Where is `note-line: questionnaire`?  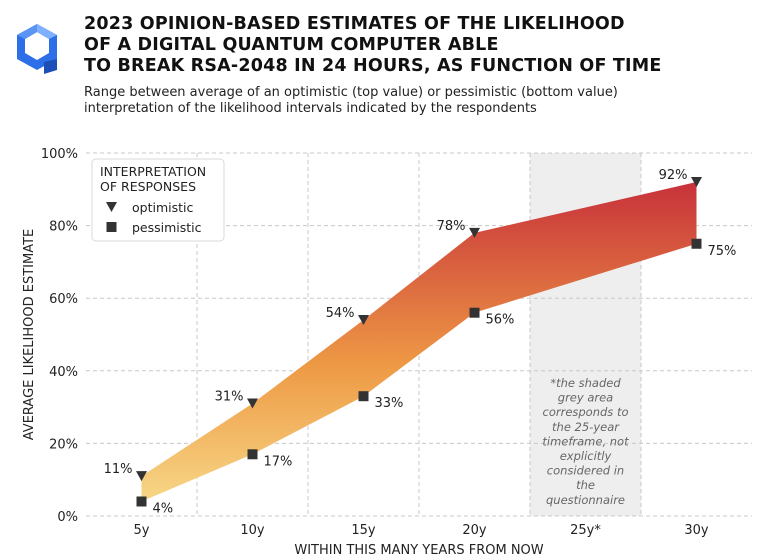 note-line: questionnaire is located at coordinates (585, 500).